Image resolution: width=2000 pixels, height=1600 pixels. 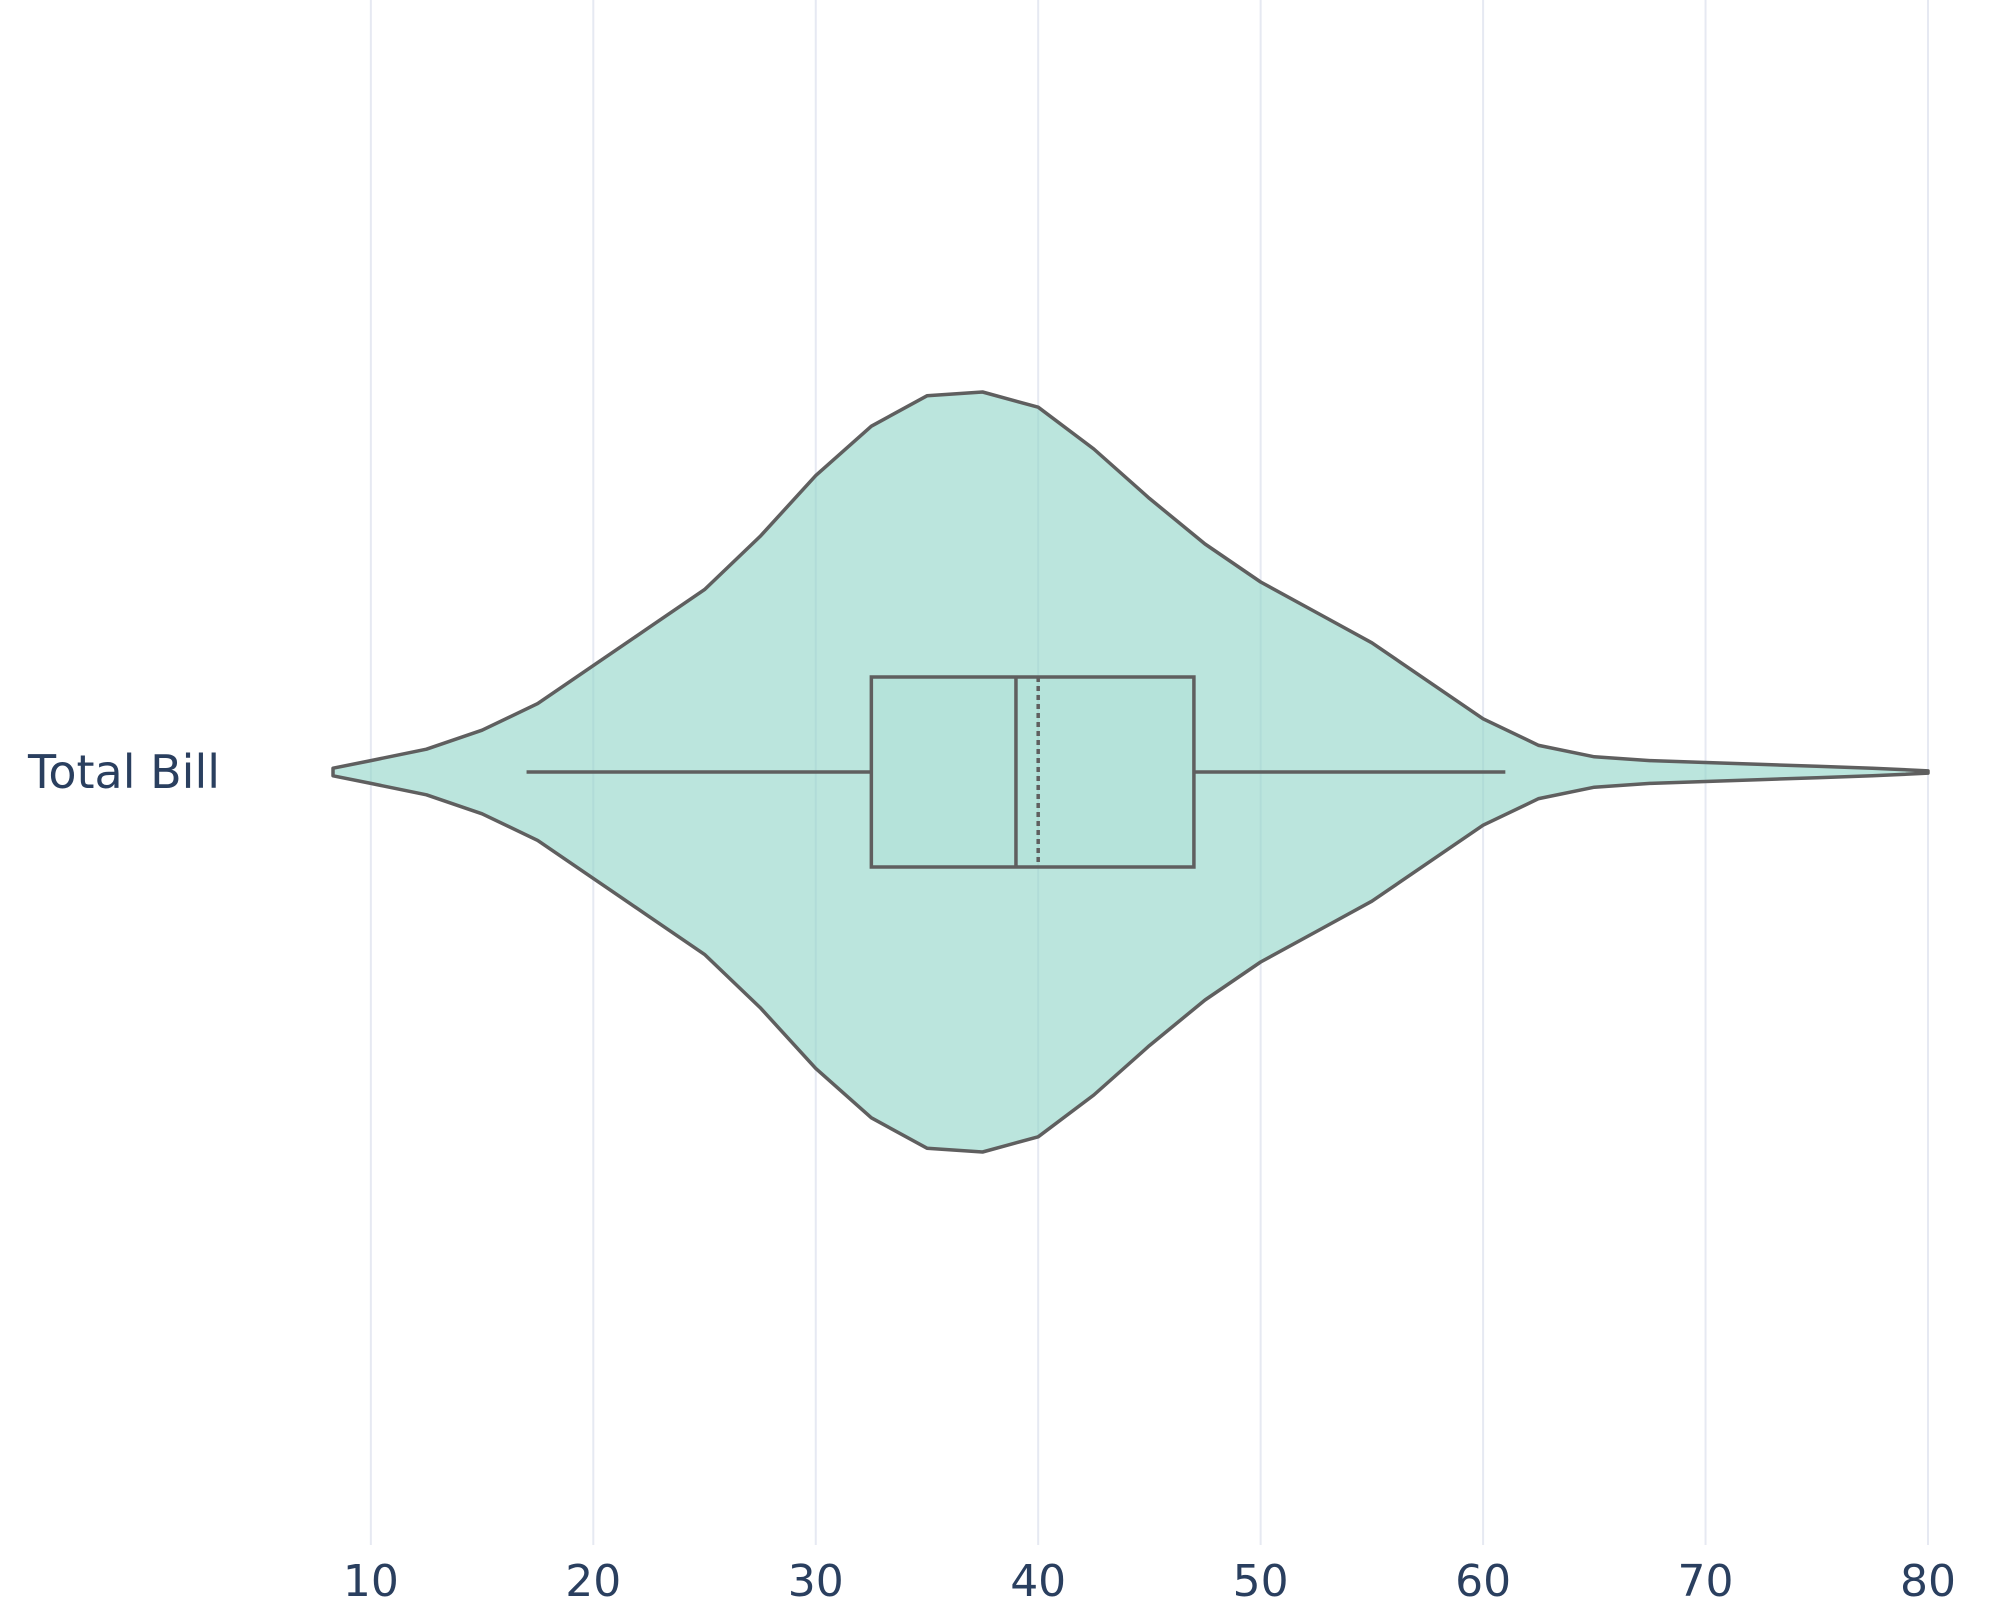 I want to click on x-tick-label-10: 10, so click(x=371, y=1578).